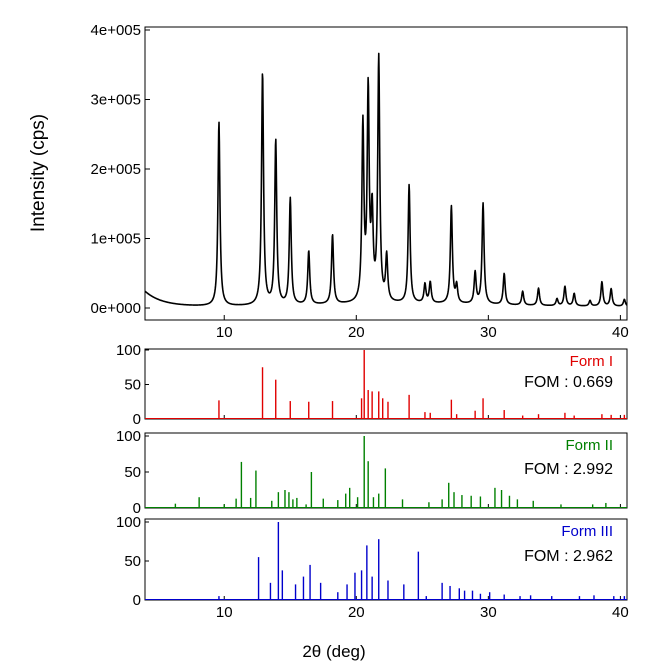 The width and height of the screenshot is (646, 672). I want to click on form-iii-fom: FOM : 2.962, so click(568, 556).